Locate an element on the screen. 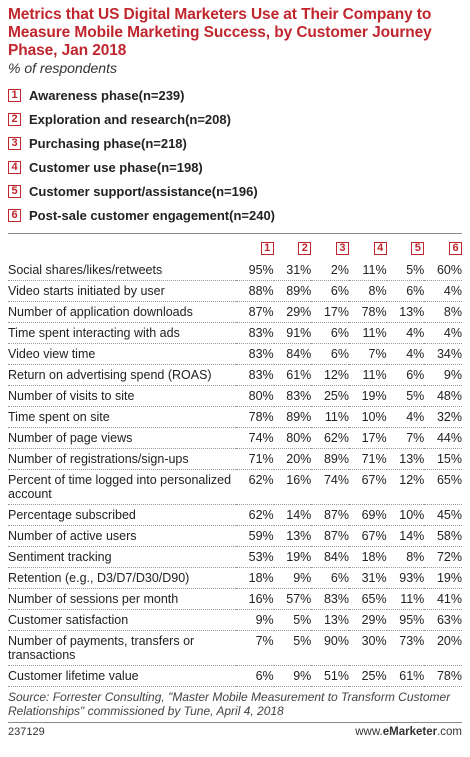 Image resolution: width=470 pixels, height=757 pixels. table-cell-value: 15% is located at coordinates (443, 459).